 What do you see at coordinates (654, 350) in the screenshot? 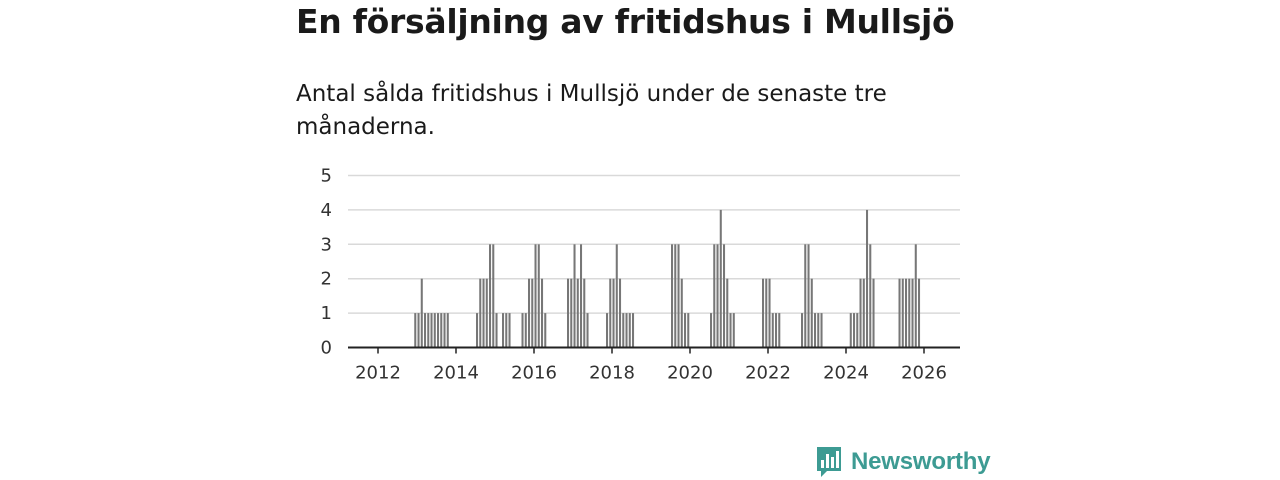
I see `axes` at bounding box center [654, 350].